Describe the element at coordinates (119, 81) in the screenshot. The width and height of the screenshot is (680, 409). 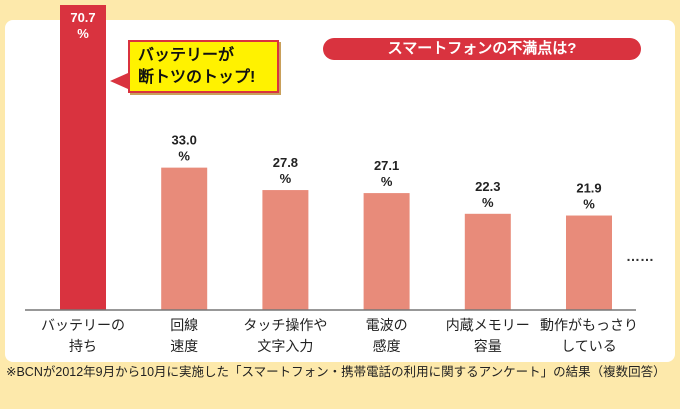
I see `callout-pointer` at that location.